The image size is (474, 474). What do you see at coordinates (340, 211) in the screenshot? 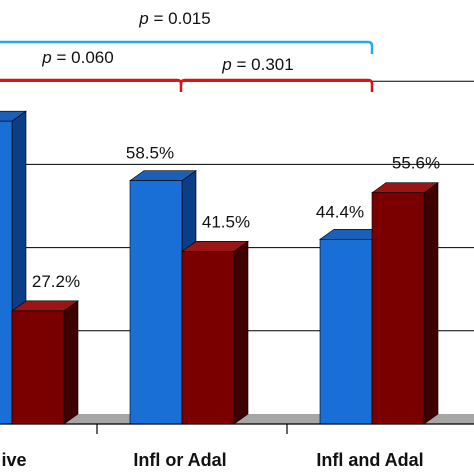
I see `value-label-s1-2: 44.4%` at bounding box center [340, 211].